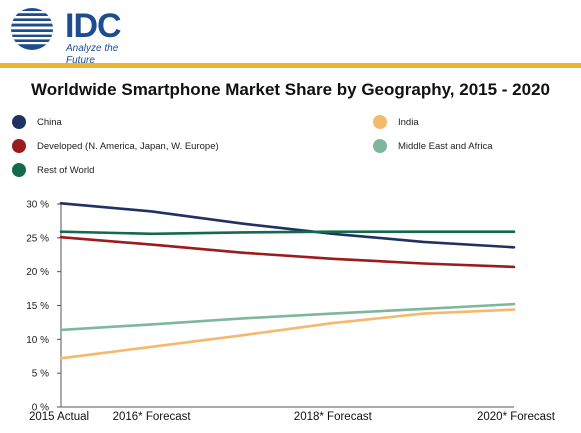 The height and width of the screenshot is (433, 581). What do you see at coordinates (49, 122) in the screenshot?
I see `legend-label-china: China` at bounding box center [49, 122].